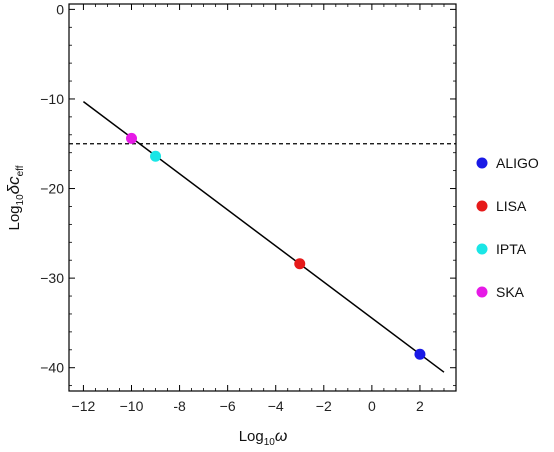 The height and width of the screenshot is (452, 554). What do you see at coordinates (13, 185) in the screenshot?
I see `y-axis-label-symbol: δc` at bounding box center [13, 185].